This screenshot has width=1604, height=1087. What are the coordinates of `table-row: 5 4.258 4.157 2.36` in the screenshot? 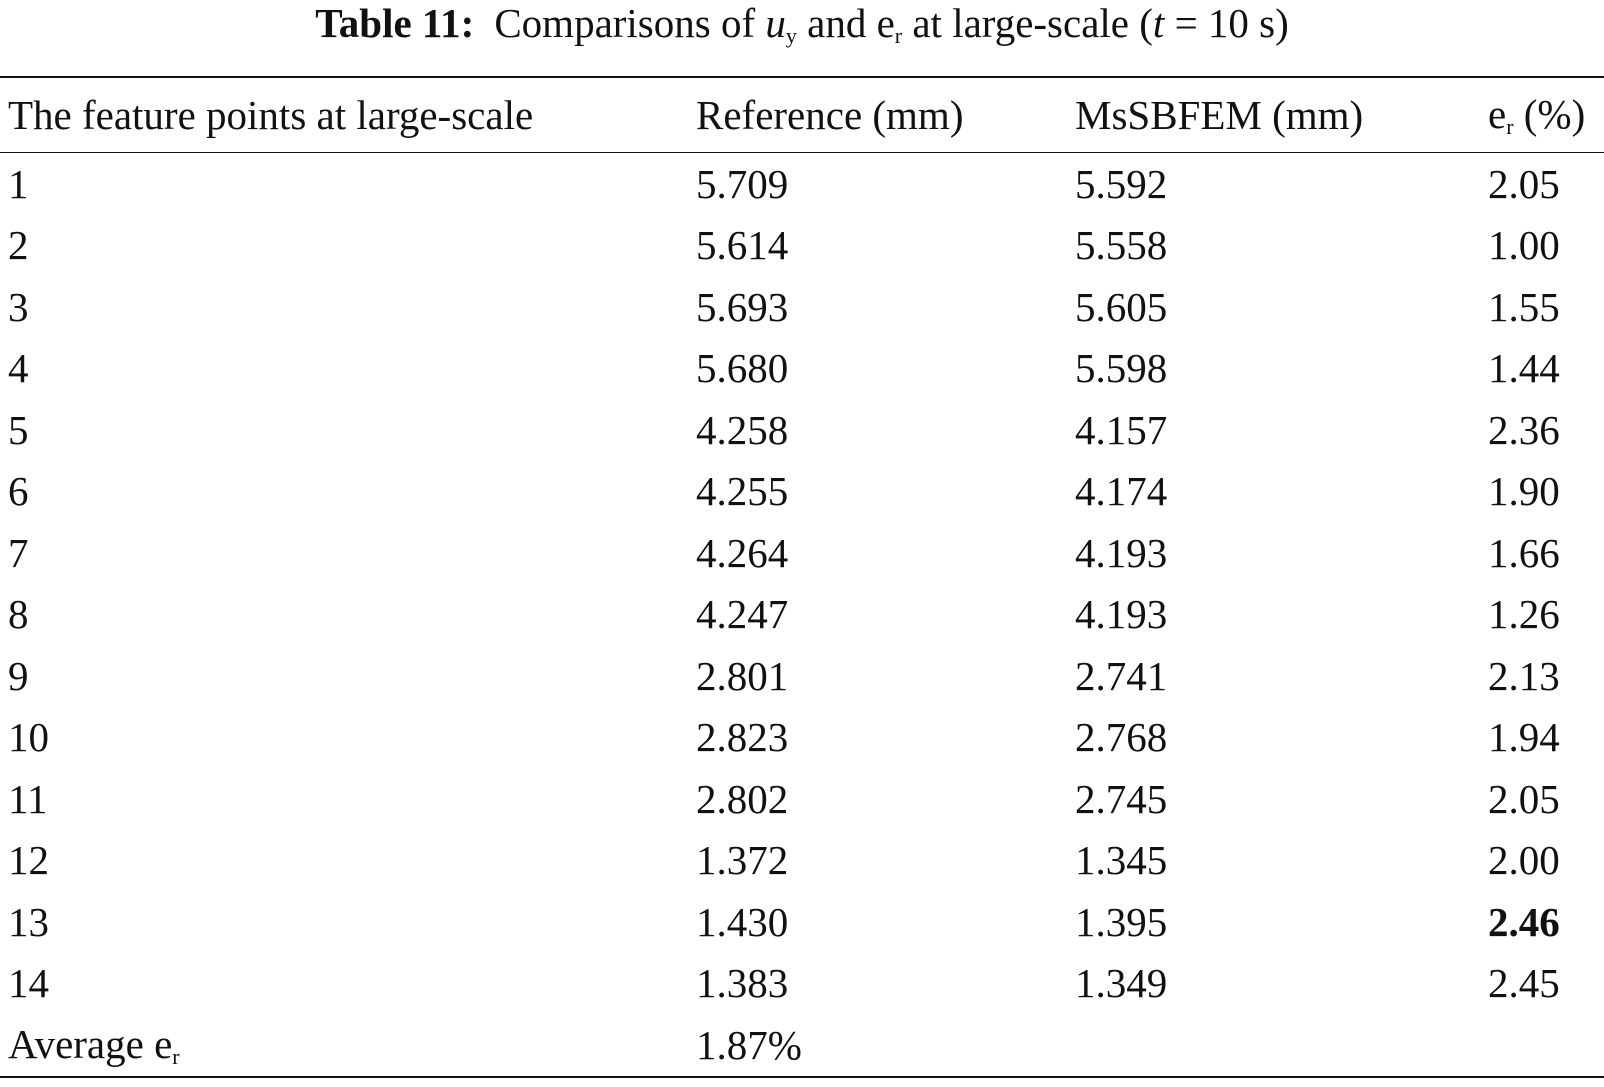 It's located at (802, 430).